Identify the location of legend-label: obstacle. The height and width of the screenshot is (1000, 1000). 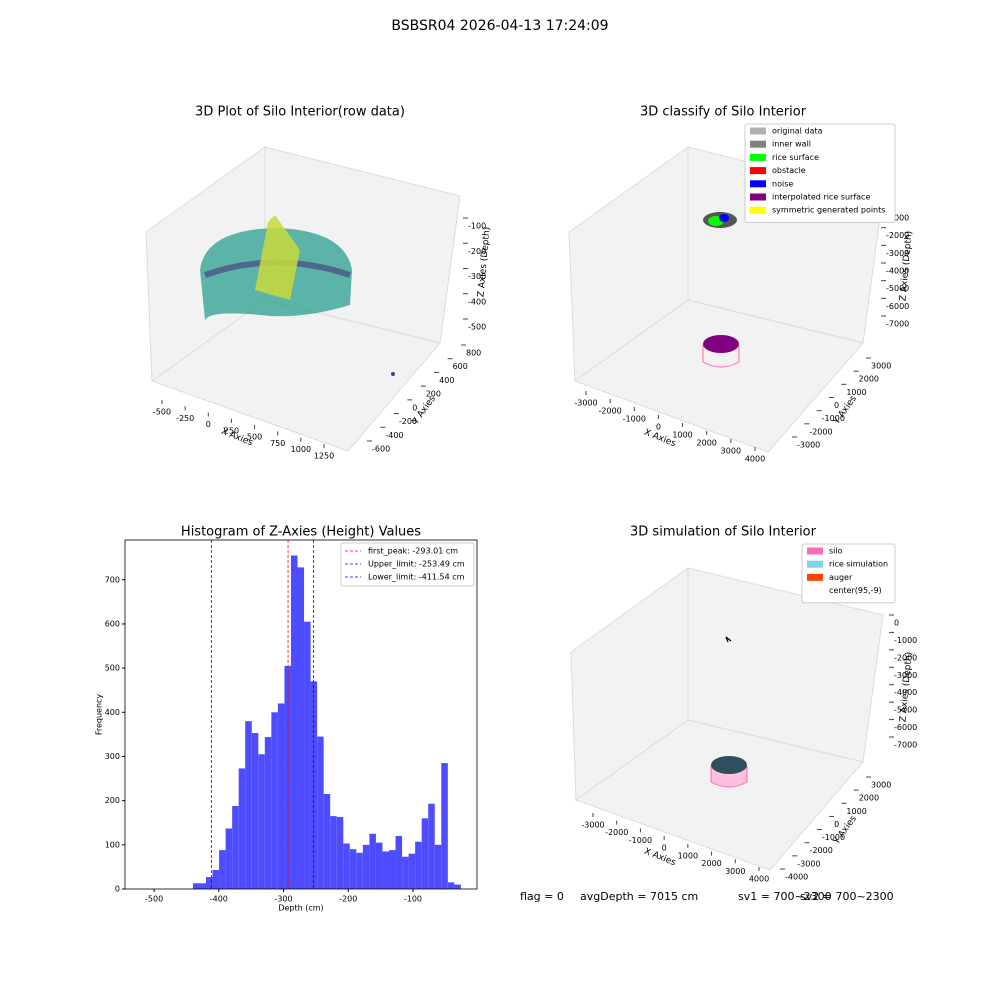
(789, 170).